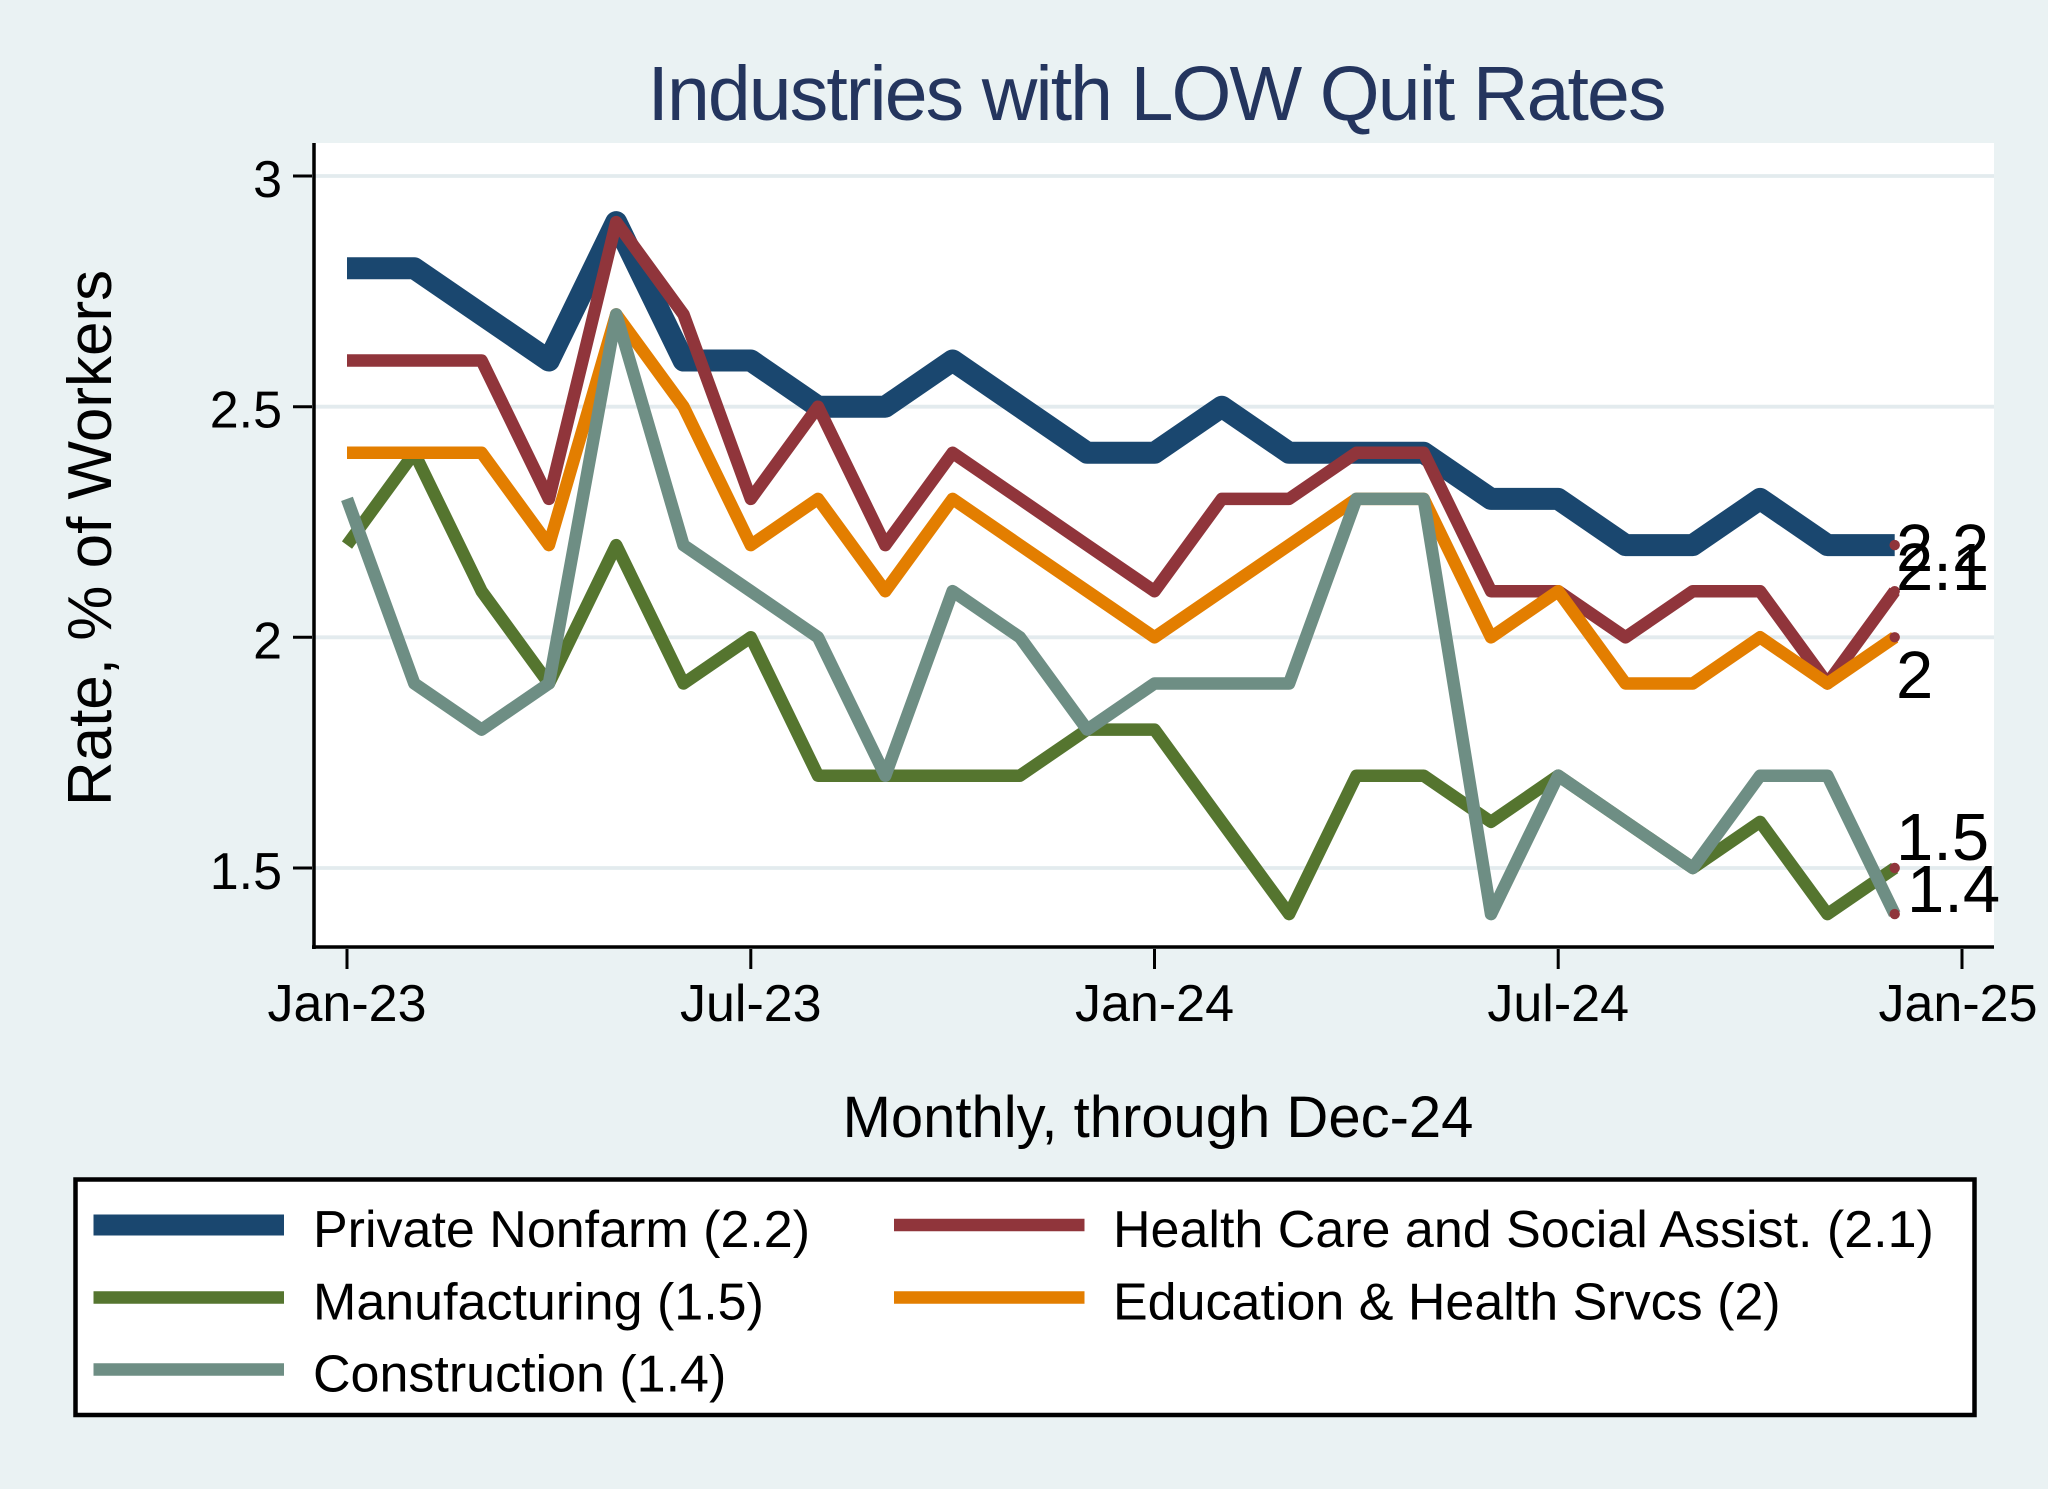 This screenshot has width=2048, height=1489. What do you see at coordinates (1158, 1117) in the screenshot?
I see `svg-text: Monthly, through Dec-24` at bounding box center [1158, 1117].